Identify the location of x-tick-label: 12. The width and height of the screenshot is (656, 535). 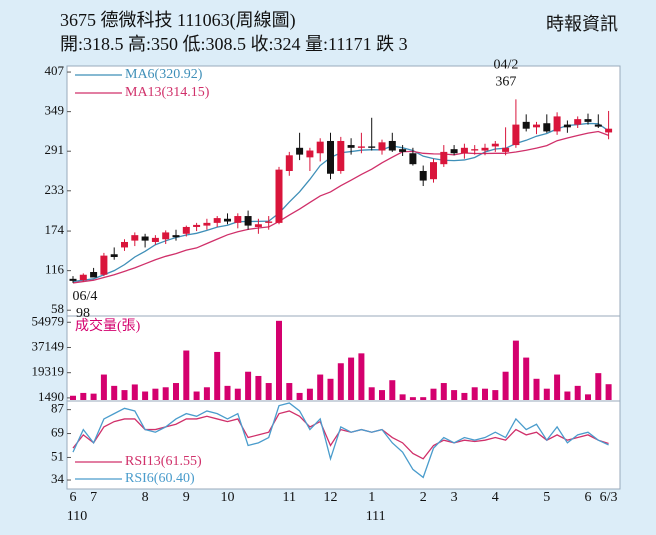
(331, 497).